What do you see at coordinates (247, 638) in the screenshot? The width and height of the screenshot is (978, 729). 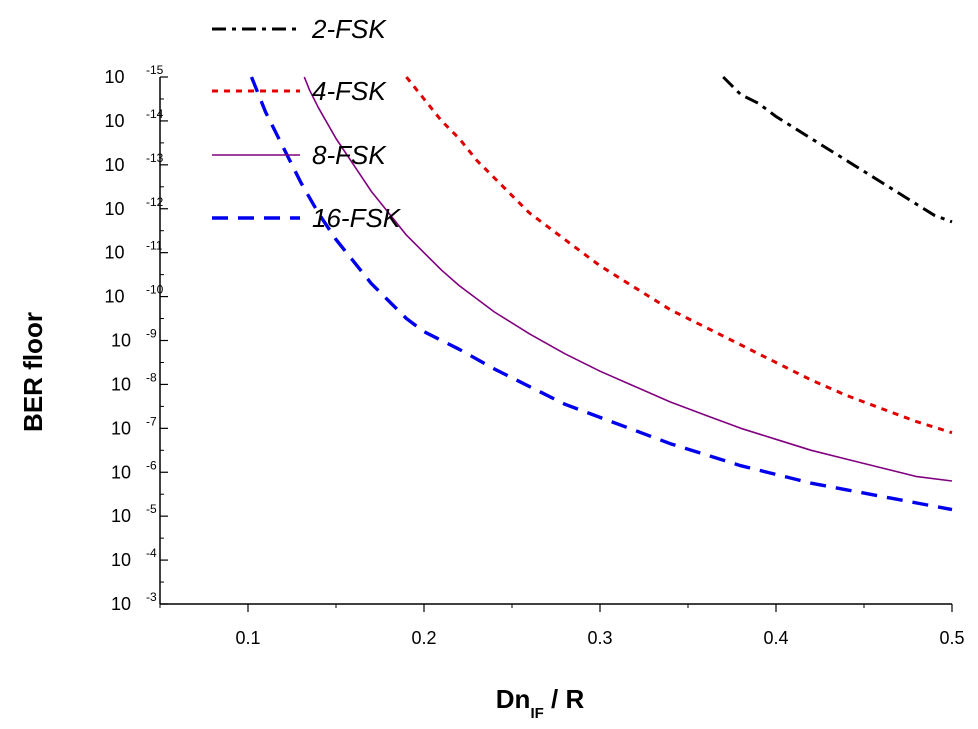 I see `x-tick-label: 0.1` at bounding box center [247, 638].